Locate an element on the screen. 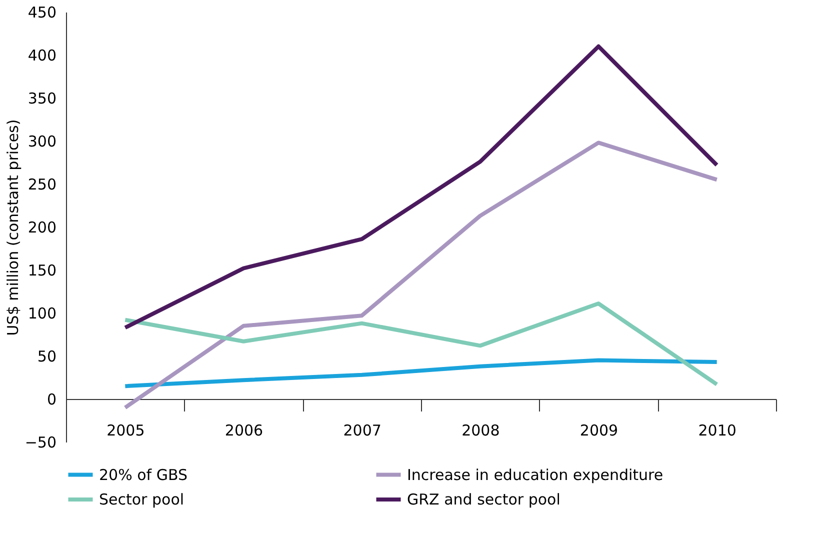  y-tick-label: 150 is located at coordinates (42, 271).